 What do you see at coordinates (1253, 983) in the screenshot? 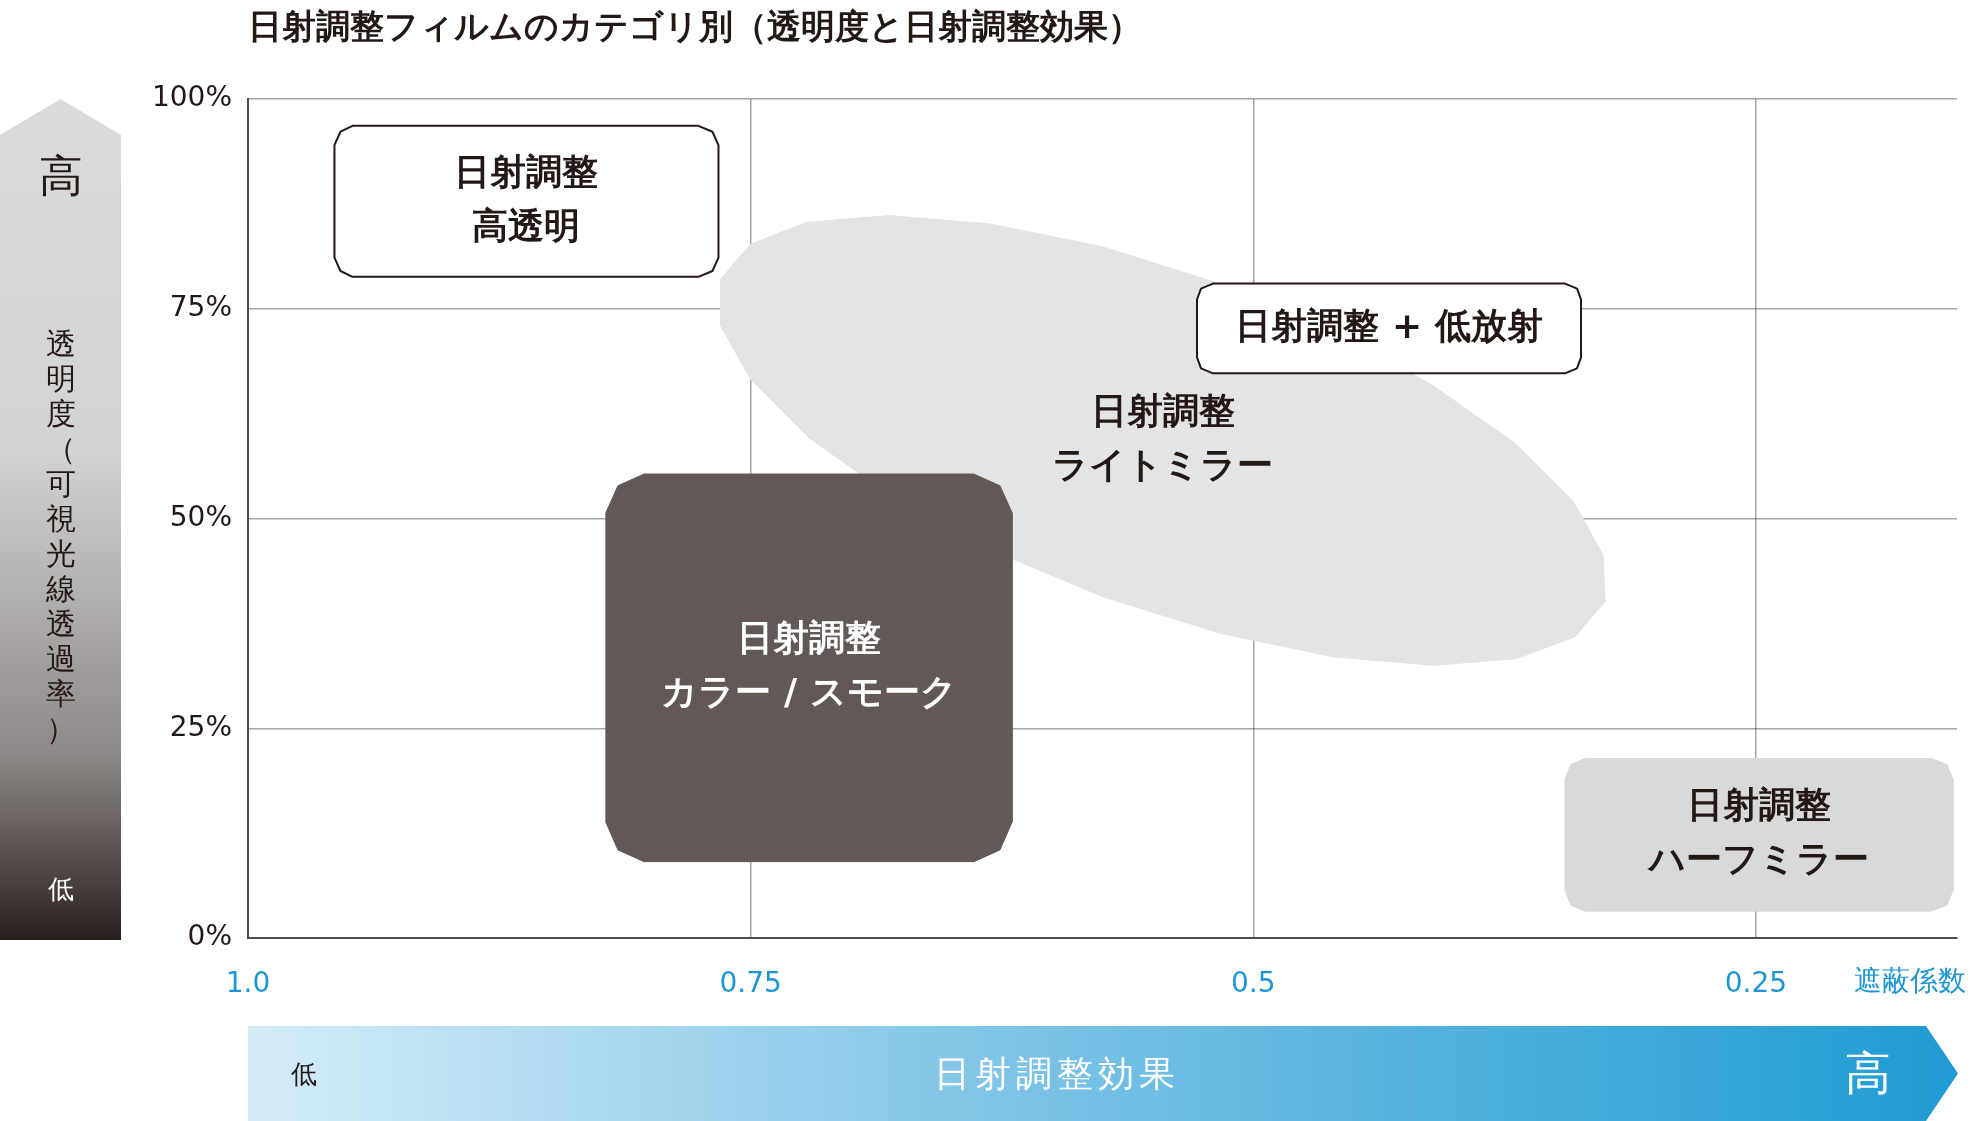
I see `x-tick-label: 0.5` at bounding box center [1253, 983].